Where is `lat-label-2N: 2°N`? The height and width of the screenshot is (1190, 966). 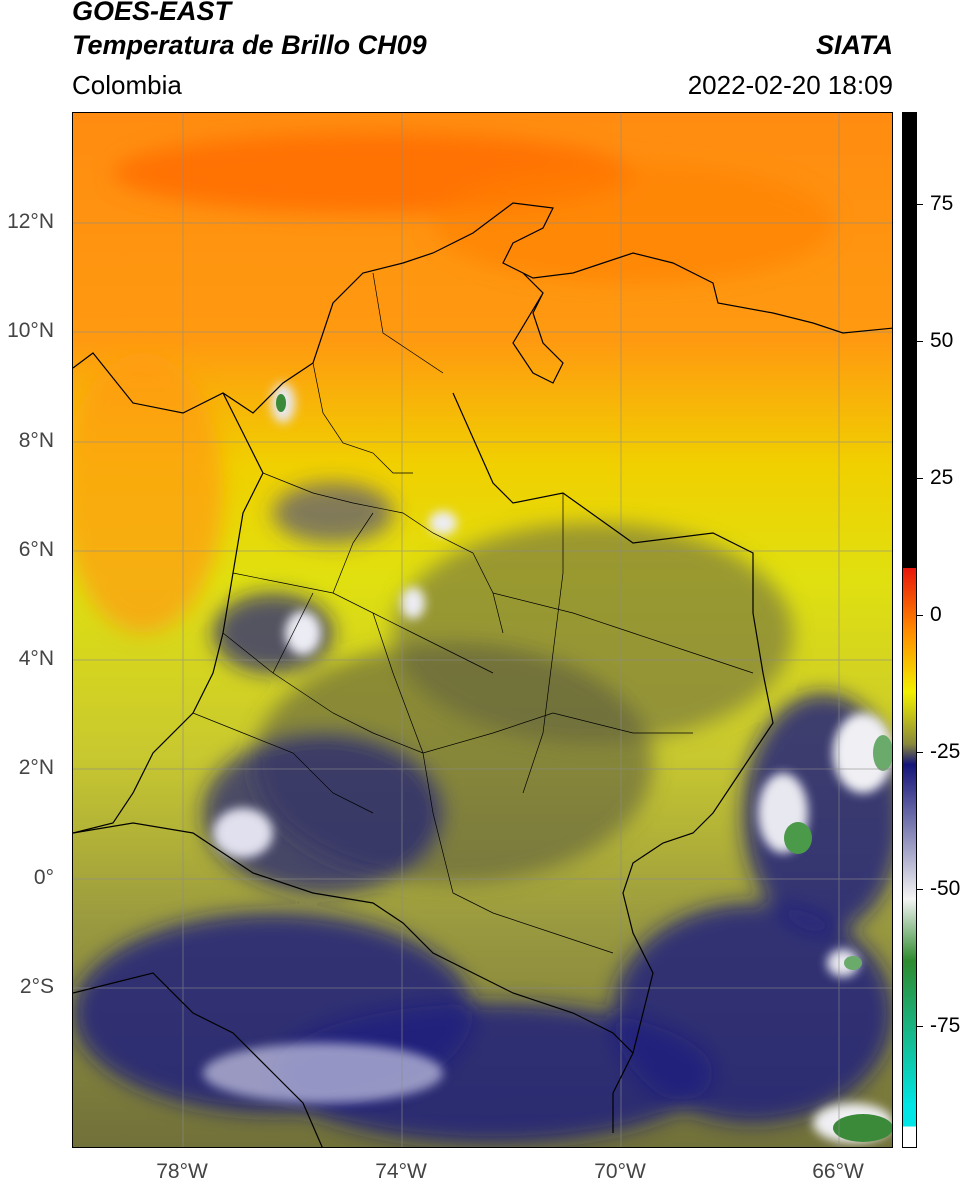
lat-label-2N: 2°N is located at coordinates (36, 767).